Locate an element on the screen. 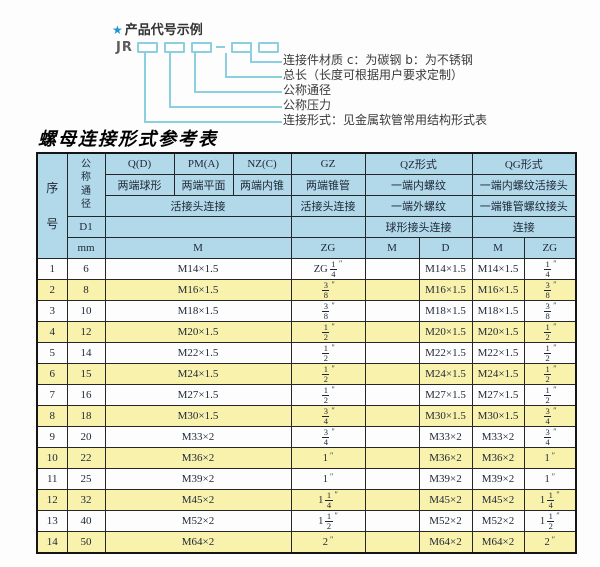  cell-m: M30×1.5 is located at coordinates (198, 416).